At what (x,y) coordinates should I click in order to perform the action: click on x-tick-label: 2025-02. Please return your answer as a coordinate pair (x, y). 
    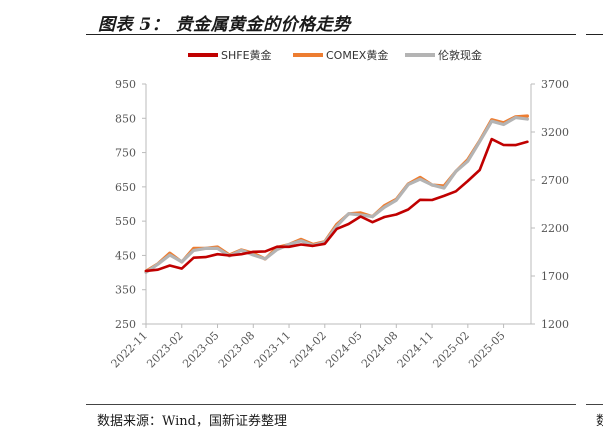
    Looking at the image, I should click on (451, 350).